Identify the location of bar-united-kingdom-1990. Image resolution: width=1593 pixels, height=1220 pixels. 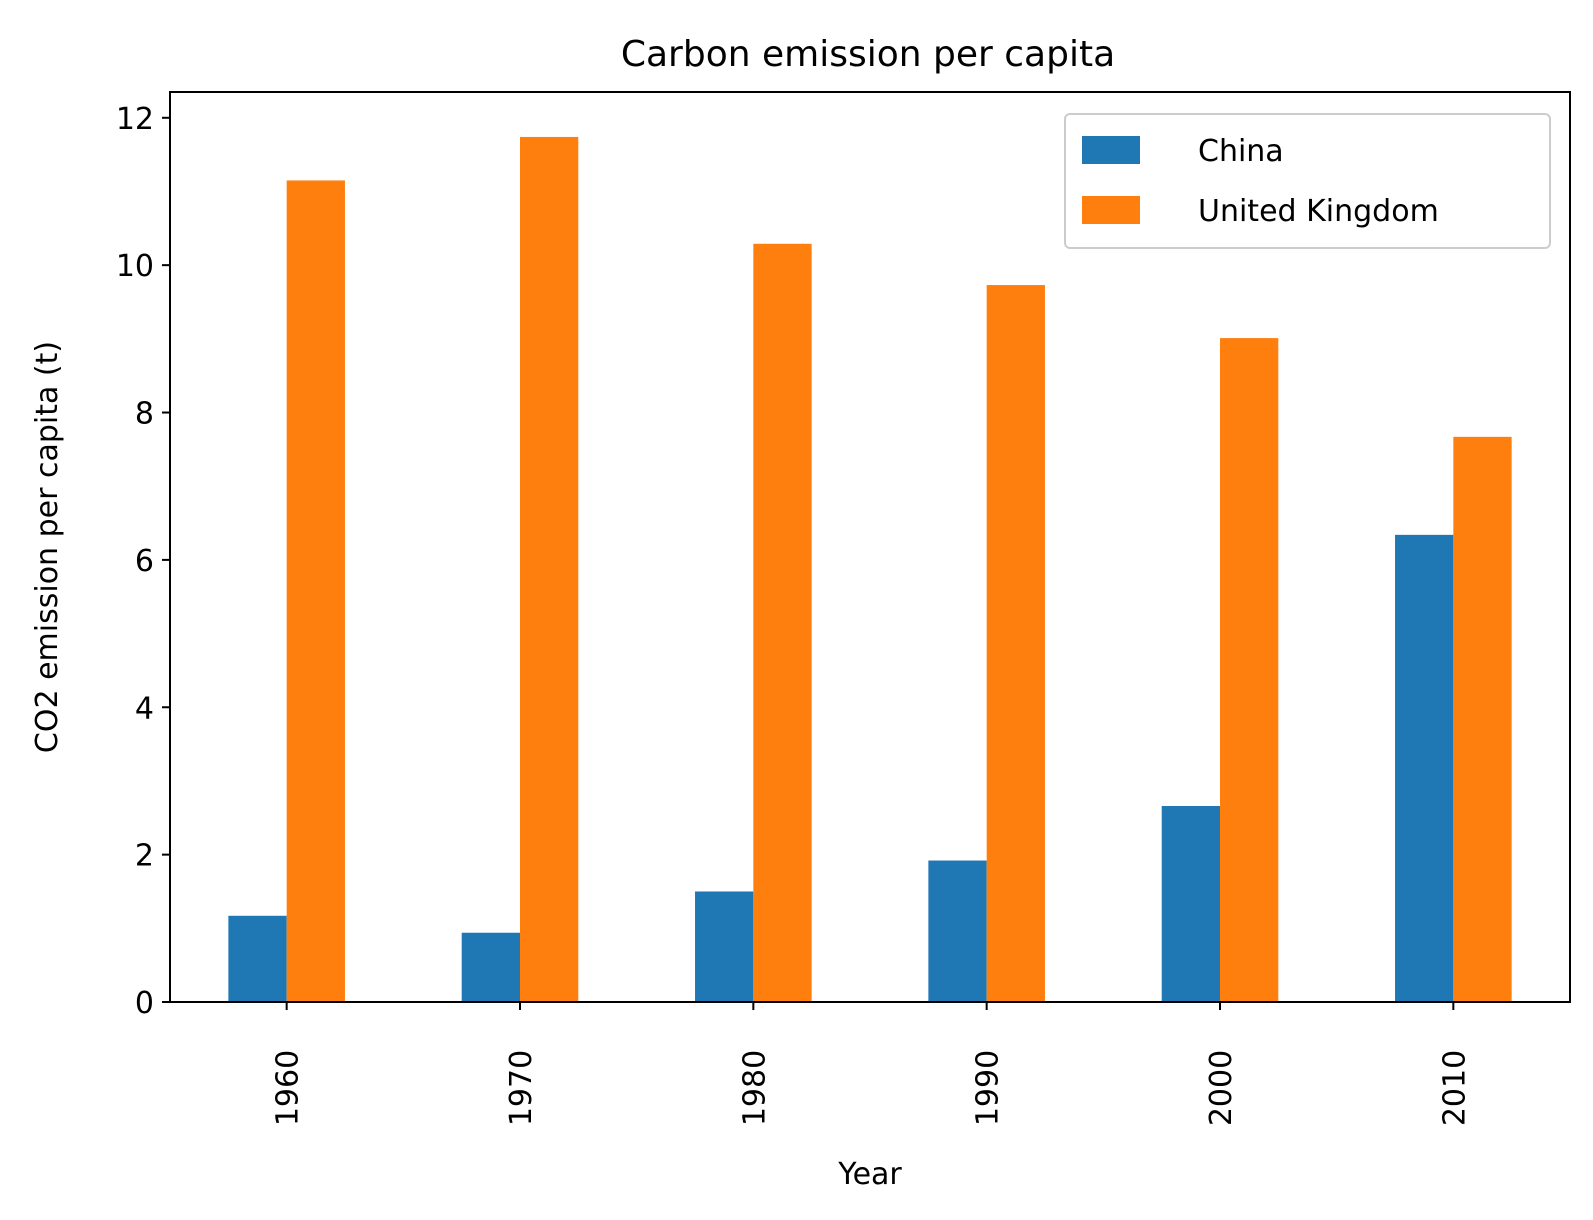
(1015, 644).